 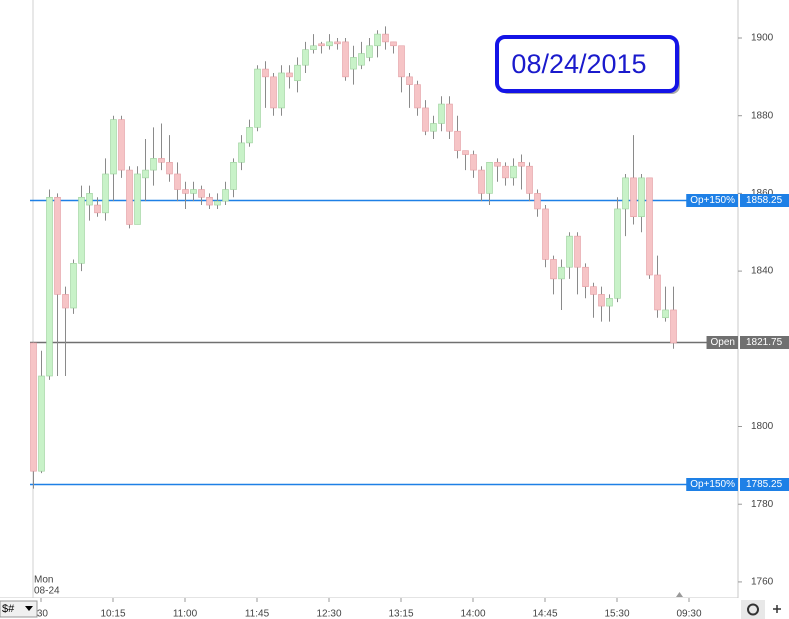 What do you see at coordinates (257, 614) in the screenshot?
I see `x-tick-label: 11:45` at bounding box center [257, 614].